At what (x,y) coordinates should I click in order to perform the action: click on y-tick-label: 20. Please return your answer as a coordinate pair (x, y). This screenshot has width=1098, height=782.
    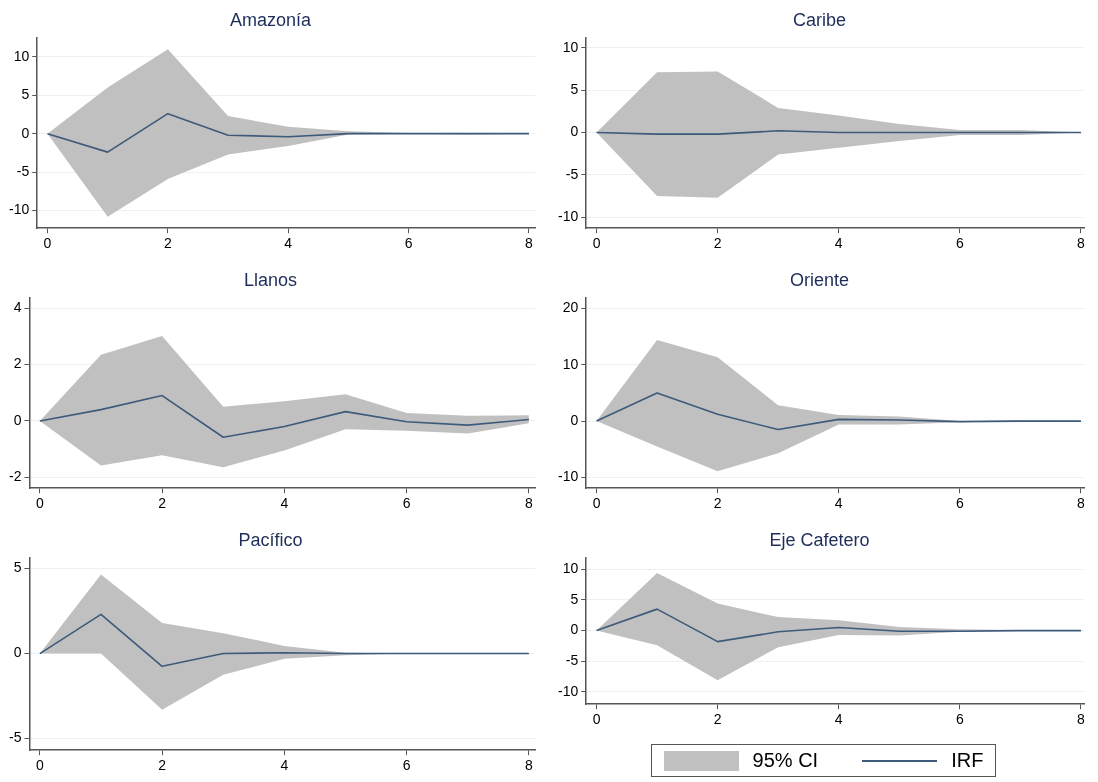
    Looking at the image, I should click on (570, 307).